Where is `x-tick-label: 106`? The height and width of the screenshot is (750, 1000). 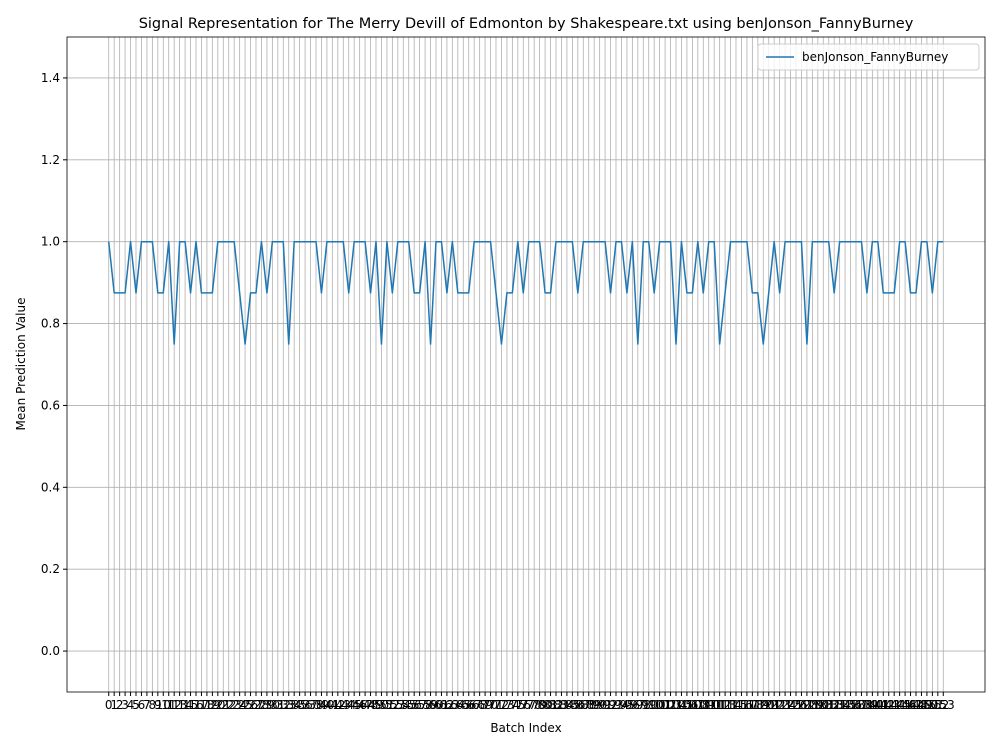 x-tick-label: 106 is located at coordinates (686, 705).